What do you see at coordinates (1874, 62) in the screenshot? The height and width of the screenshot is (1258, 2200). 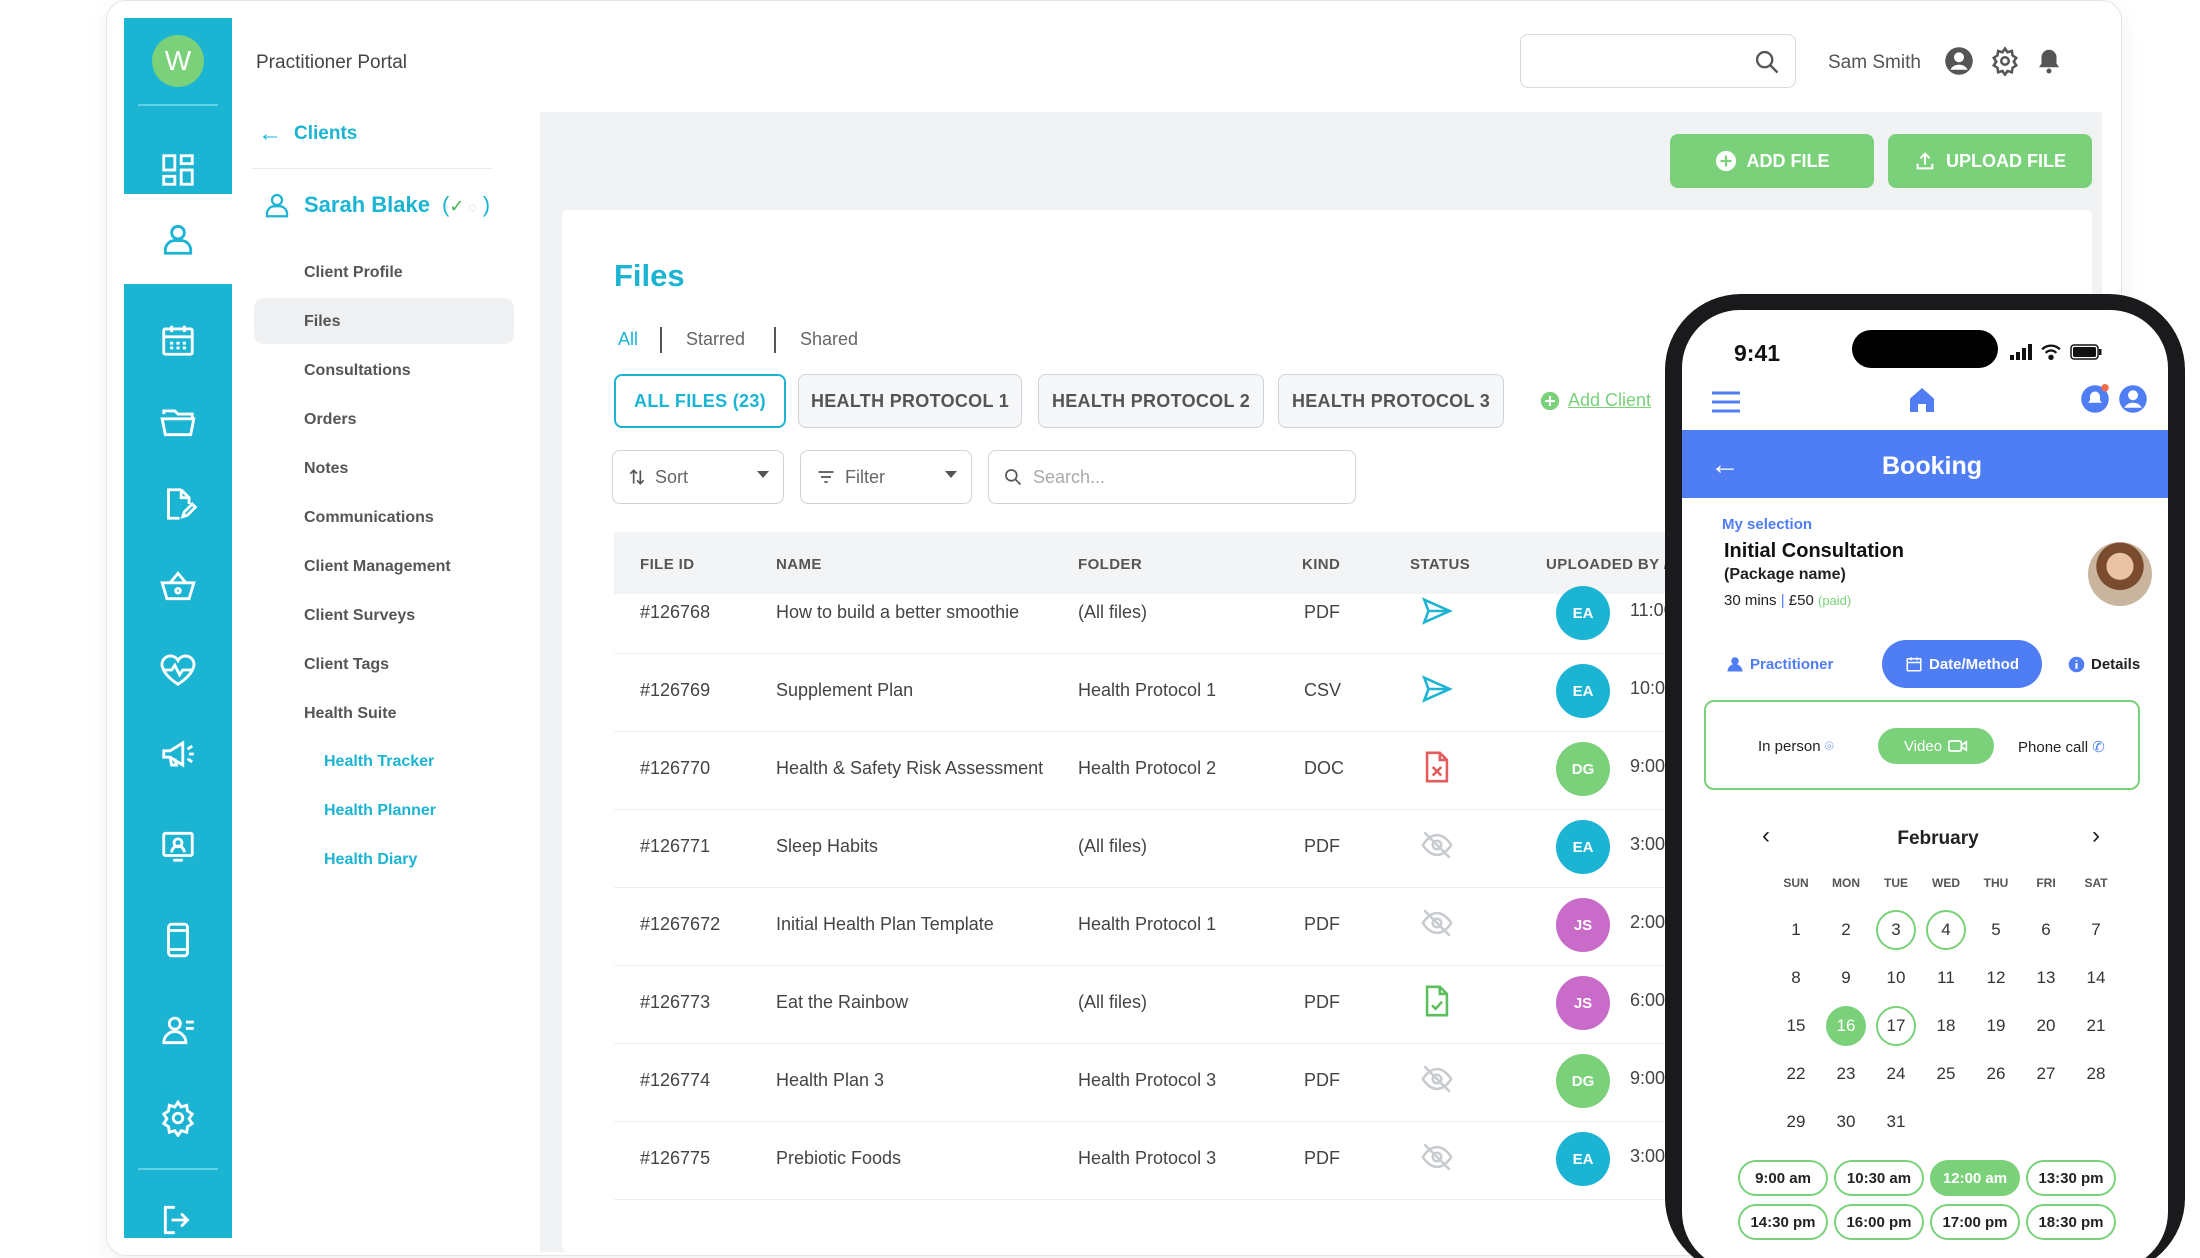 I see `user-name: Sam Smith` at bounding box center [1874, 62].